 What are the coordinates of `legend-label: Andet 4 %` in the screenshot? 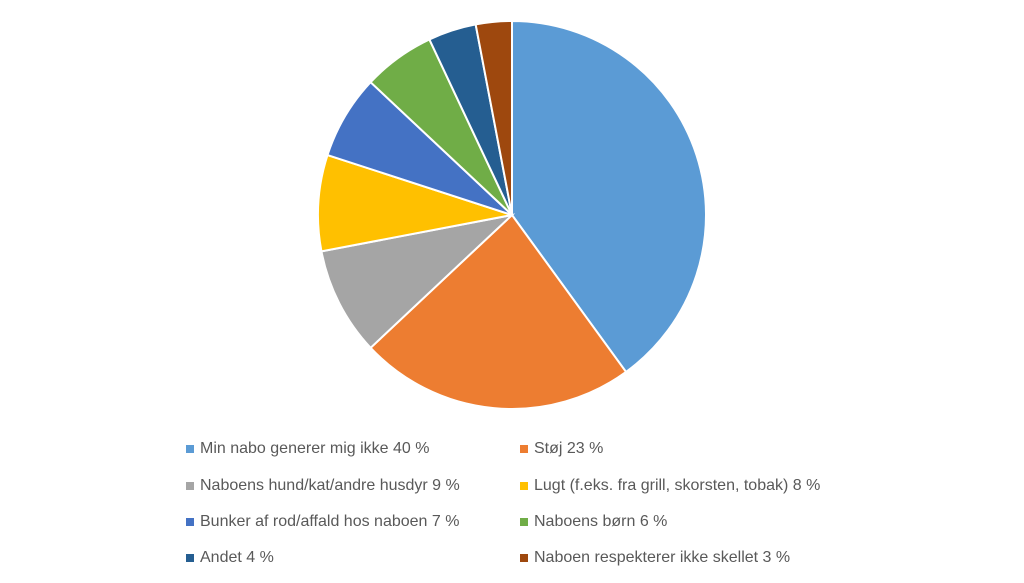 It's located at (237, 557).